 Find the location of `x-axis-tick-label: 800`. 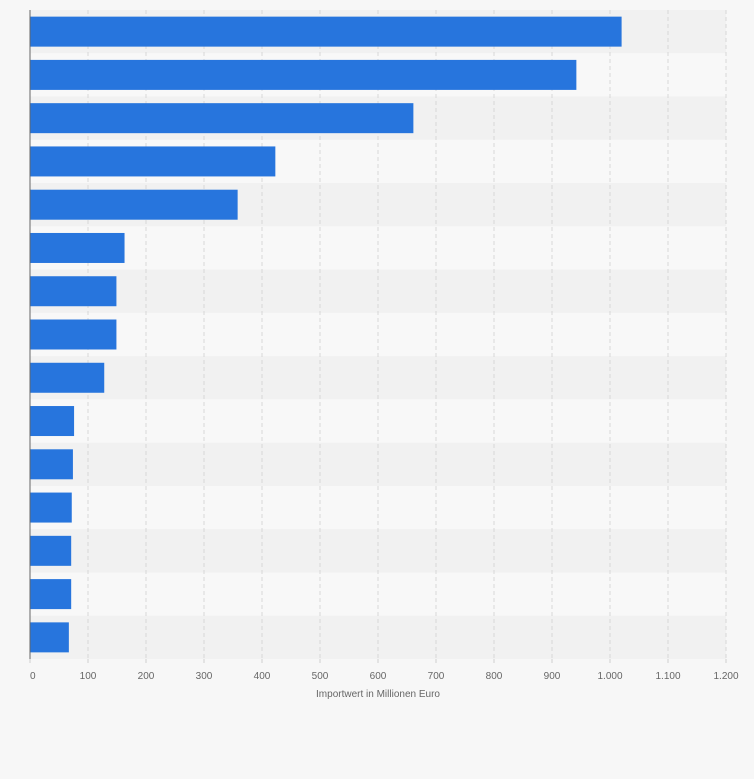

x-axis-tick-label: 800 is located at coordinates (494, 676).